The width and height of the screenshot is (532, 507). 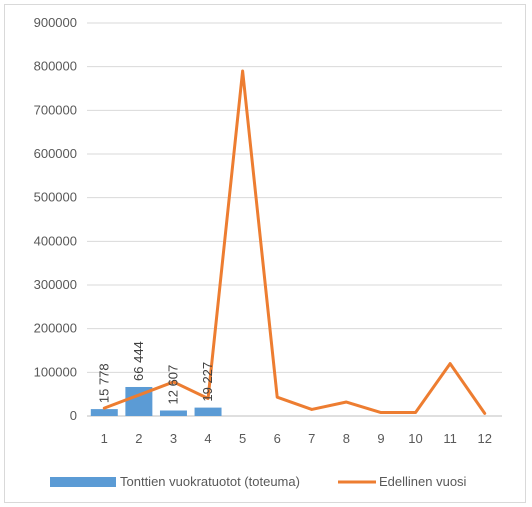 I want to click on bar-data-label: 66 444, so click(x=138, y=361).